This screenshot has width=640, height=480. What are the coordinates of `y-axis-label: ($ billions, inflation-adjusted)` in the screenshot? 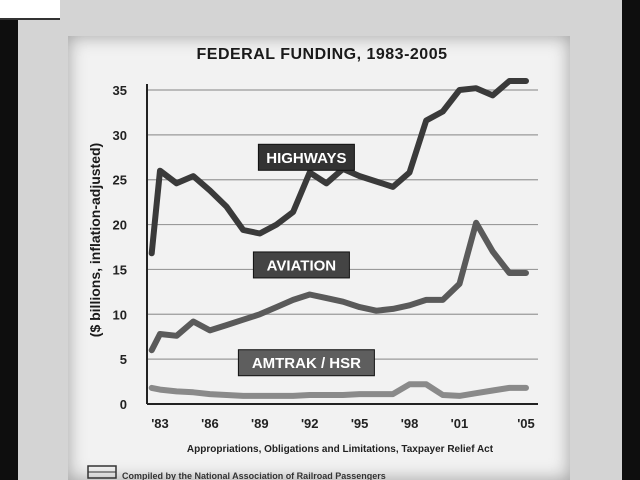 It's located at (95, 240).